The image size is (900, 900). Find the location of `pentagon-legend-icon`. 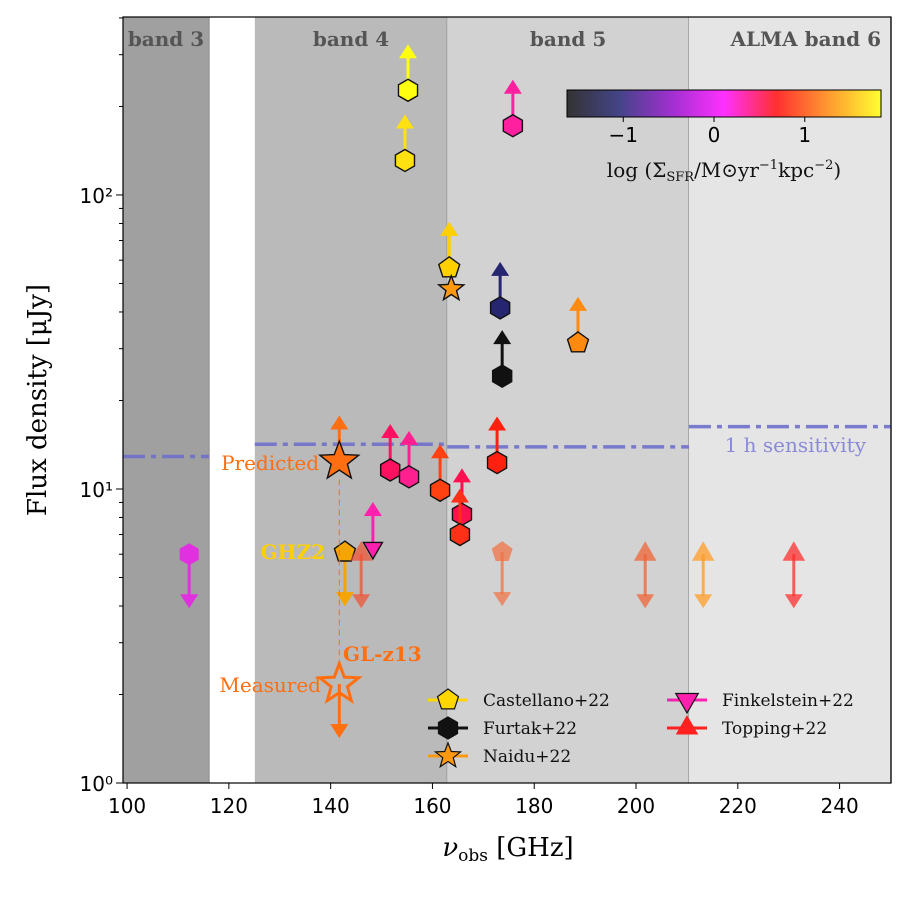

pentagon-legend-icon is located at coordinates (448, 699).